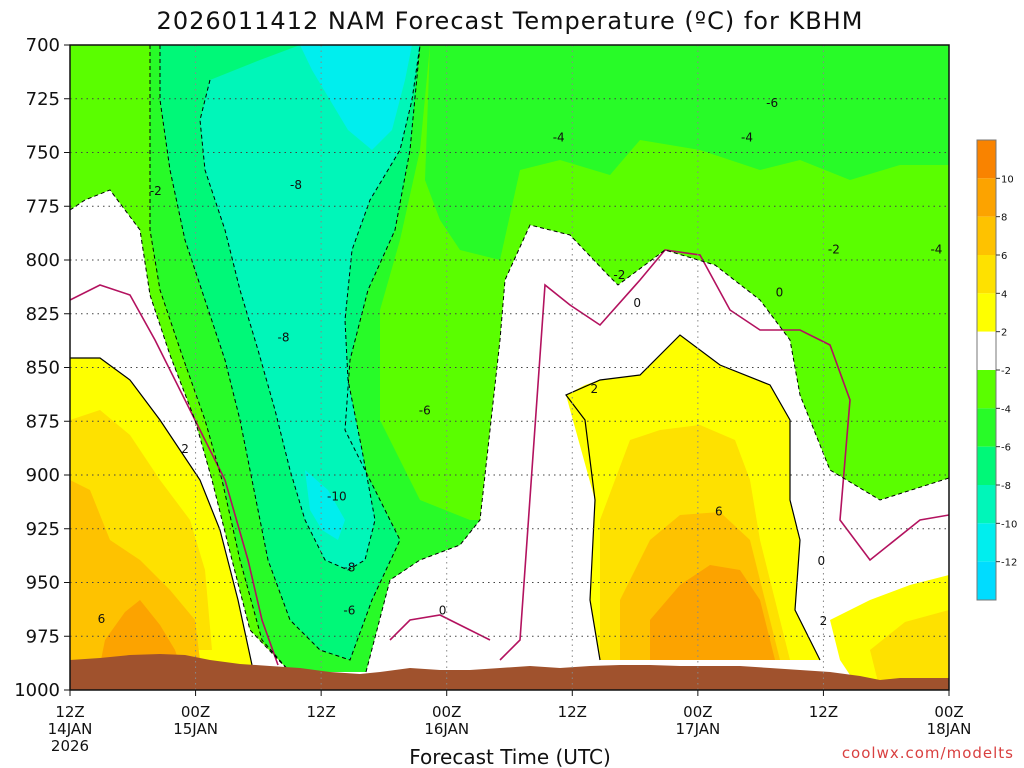 This screenshot has height=768, width=1024. What do you see at coordinates (1009, 563) in the screenshot?
I see `colorbar-label: -12` at bounding box center [1009, 563].